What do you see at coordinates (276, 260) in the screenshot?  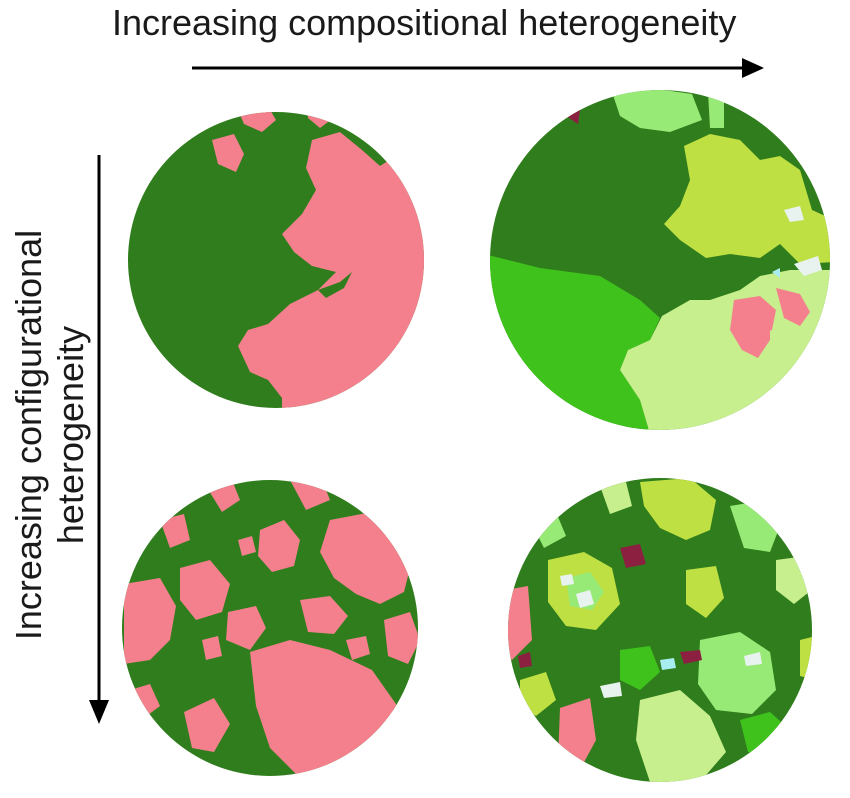 I see `landscape-low-composition-low-configuration` at bounding box center [276, 260].